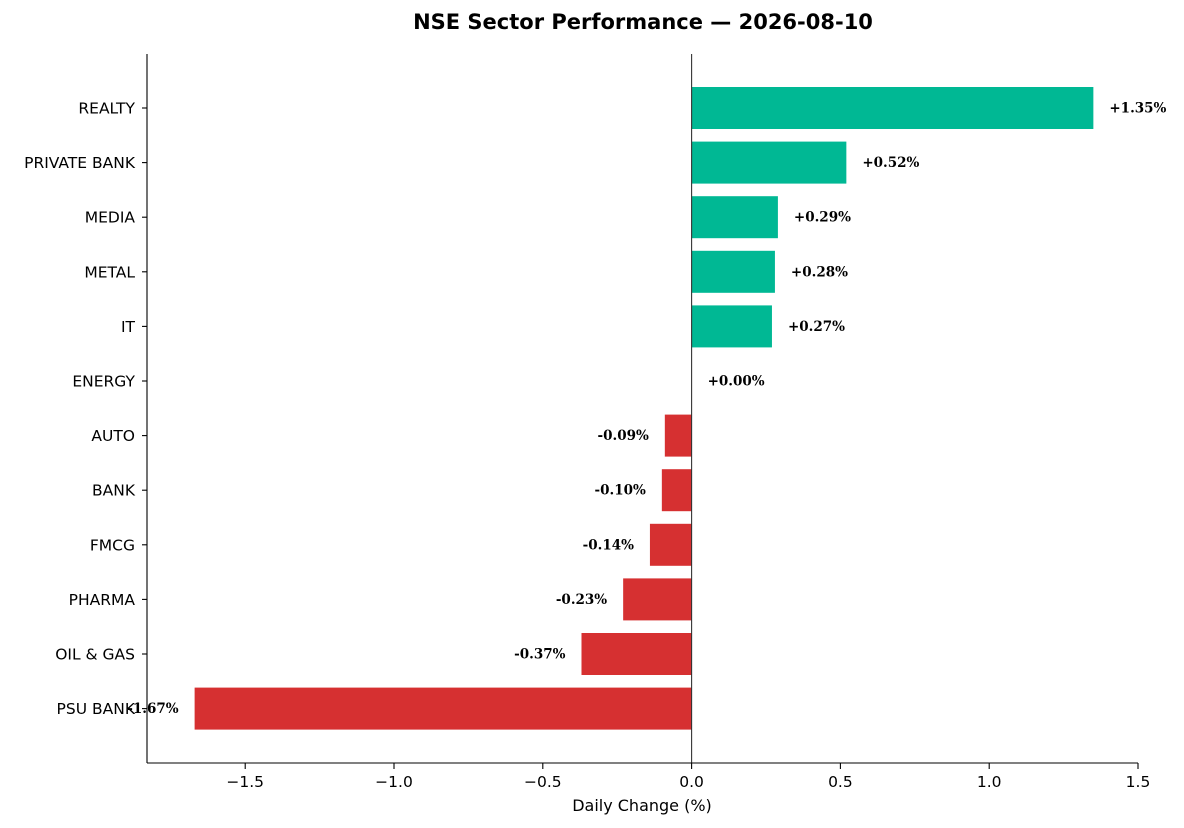 The image size is (1184, 828). I want to click on bar-bank, so click(676, 490).